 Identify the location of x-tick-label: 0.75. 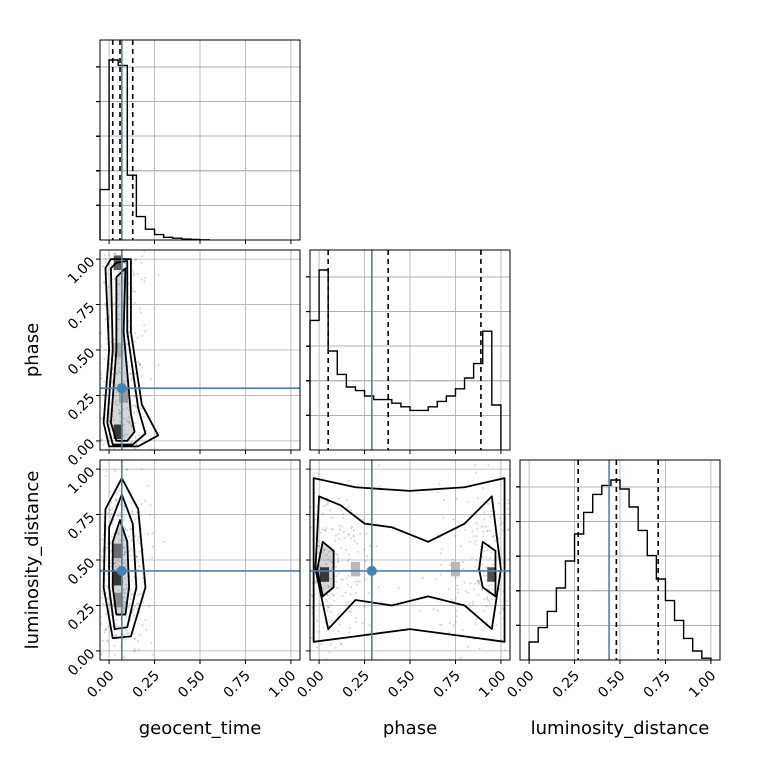
(237, 684).